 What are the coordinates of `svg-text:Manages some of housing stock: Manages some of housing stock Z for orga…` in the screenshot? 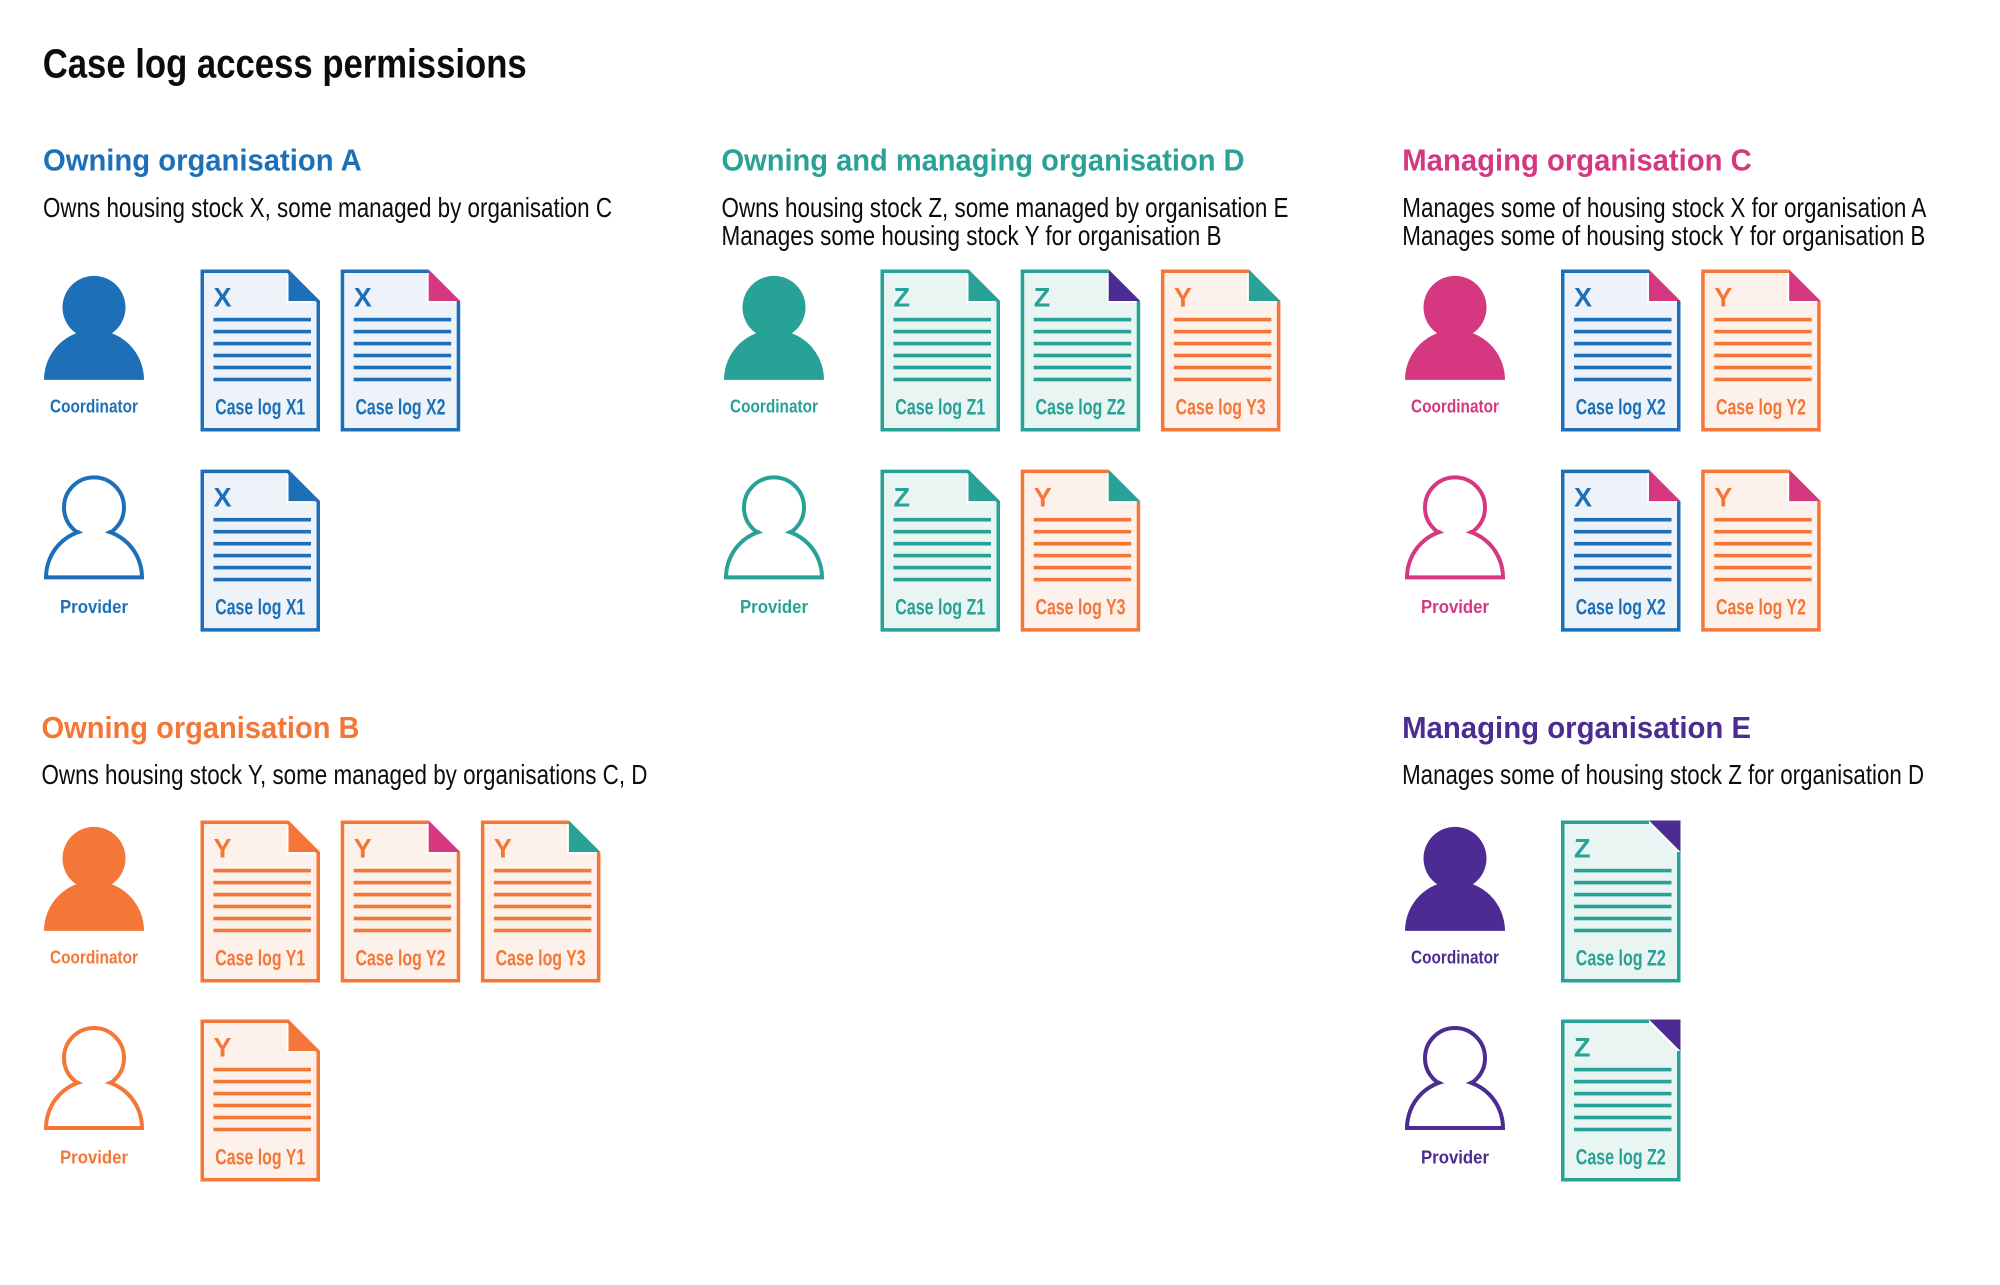 It's located at (1663, 774).